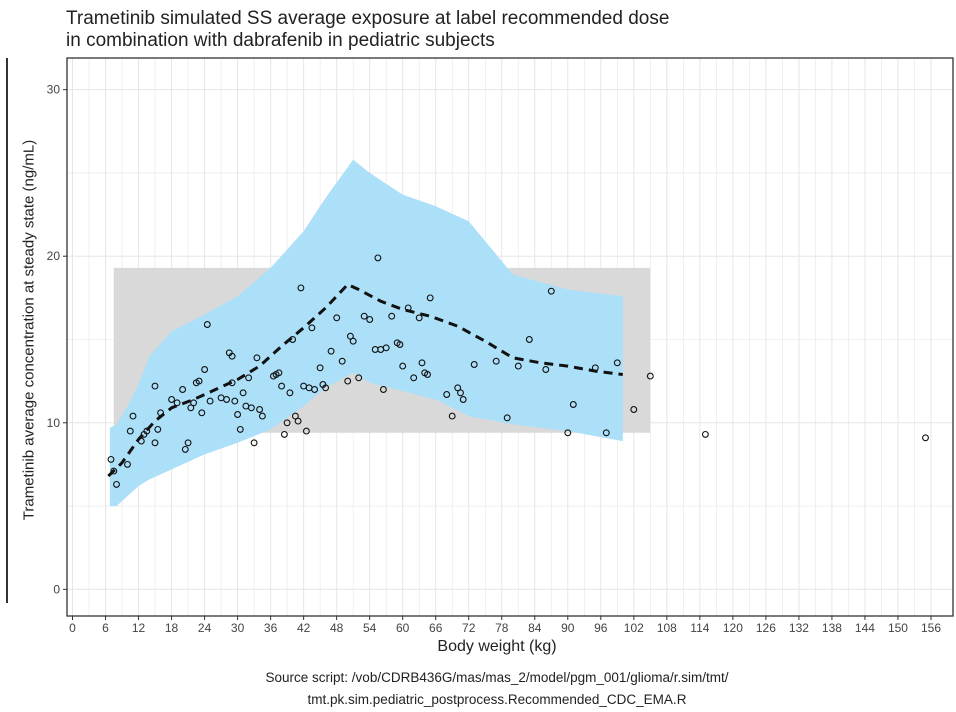  Describe the element at coordinates (601, 628) in the screenshot. I see `x-tick-label: 96` at that location.